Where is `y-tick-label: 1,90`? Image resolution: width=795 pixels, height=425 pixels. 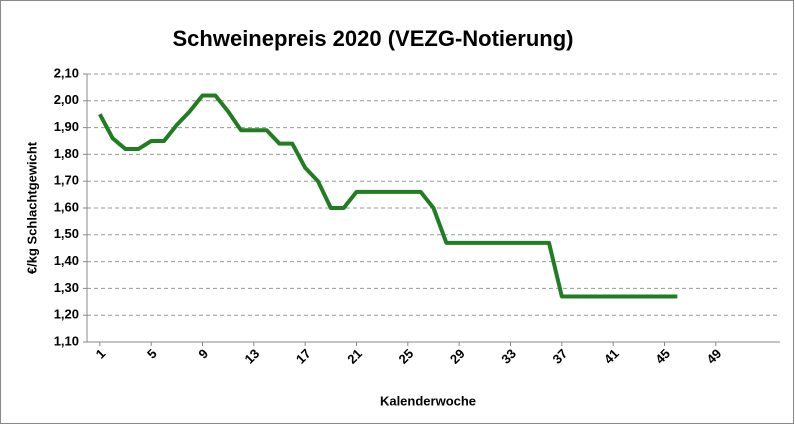
y-tick-label: 1,90 is located at coordinates (66, 126).